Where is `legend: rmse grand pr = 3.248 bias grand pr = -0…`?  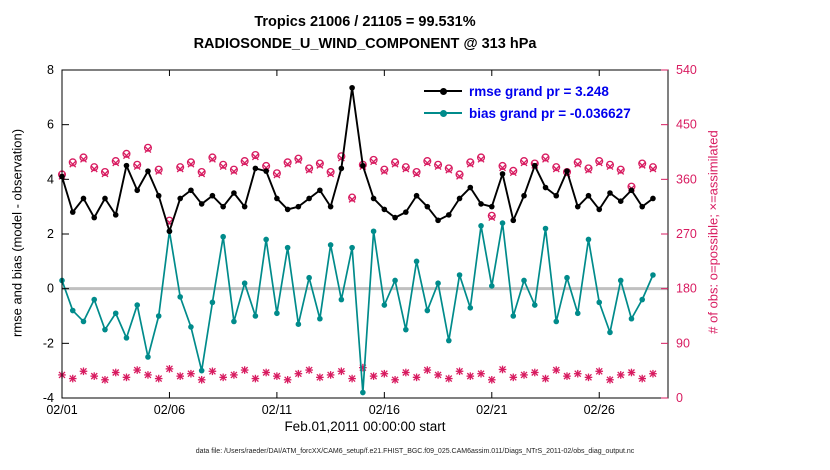
legend: rmse grand pr = 3.248 bias grand pr = -0… is located at coordinates (527, 102).